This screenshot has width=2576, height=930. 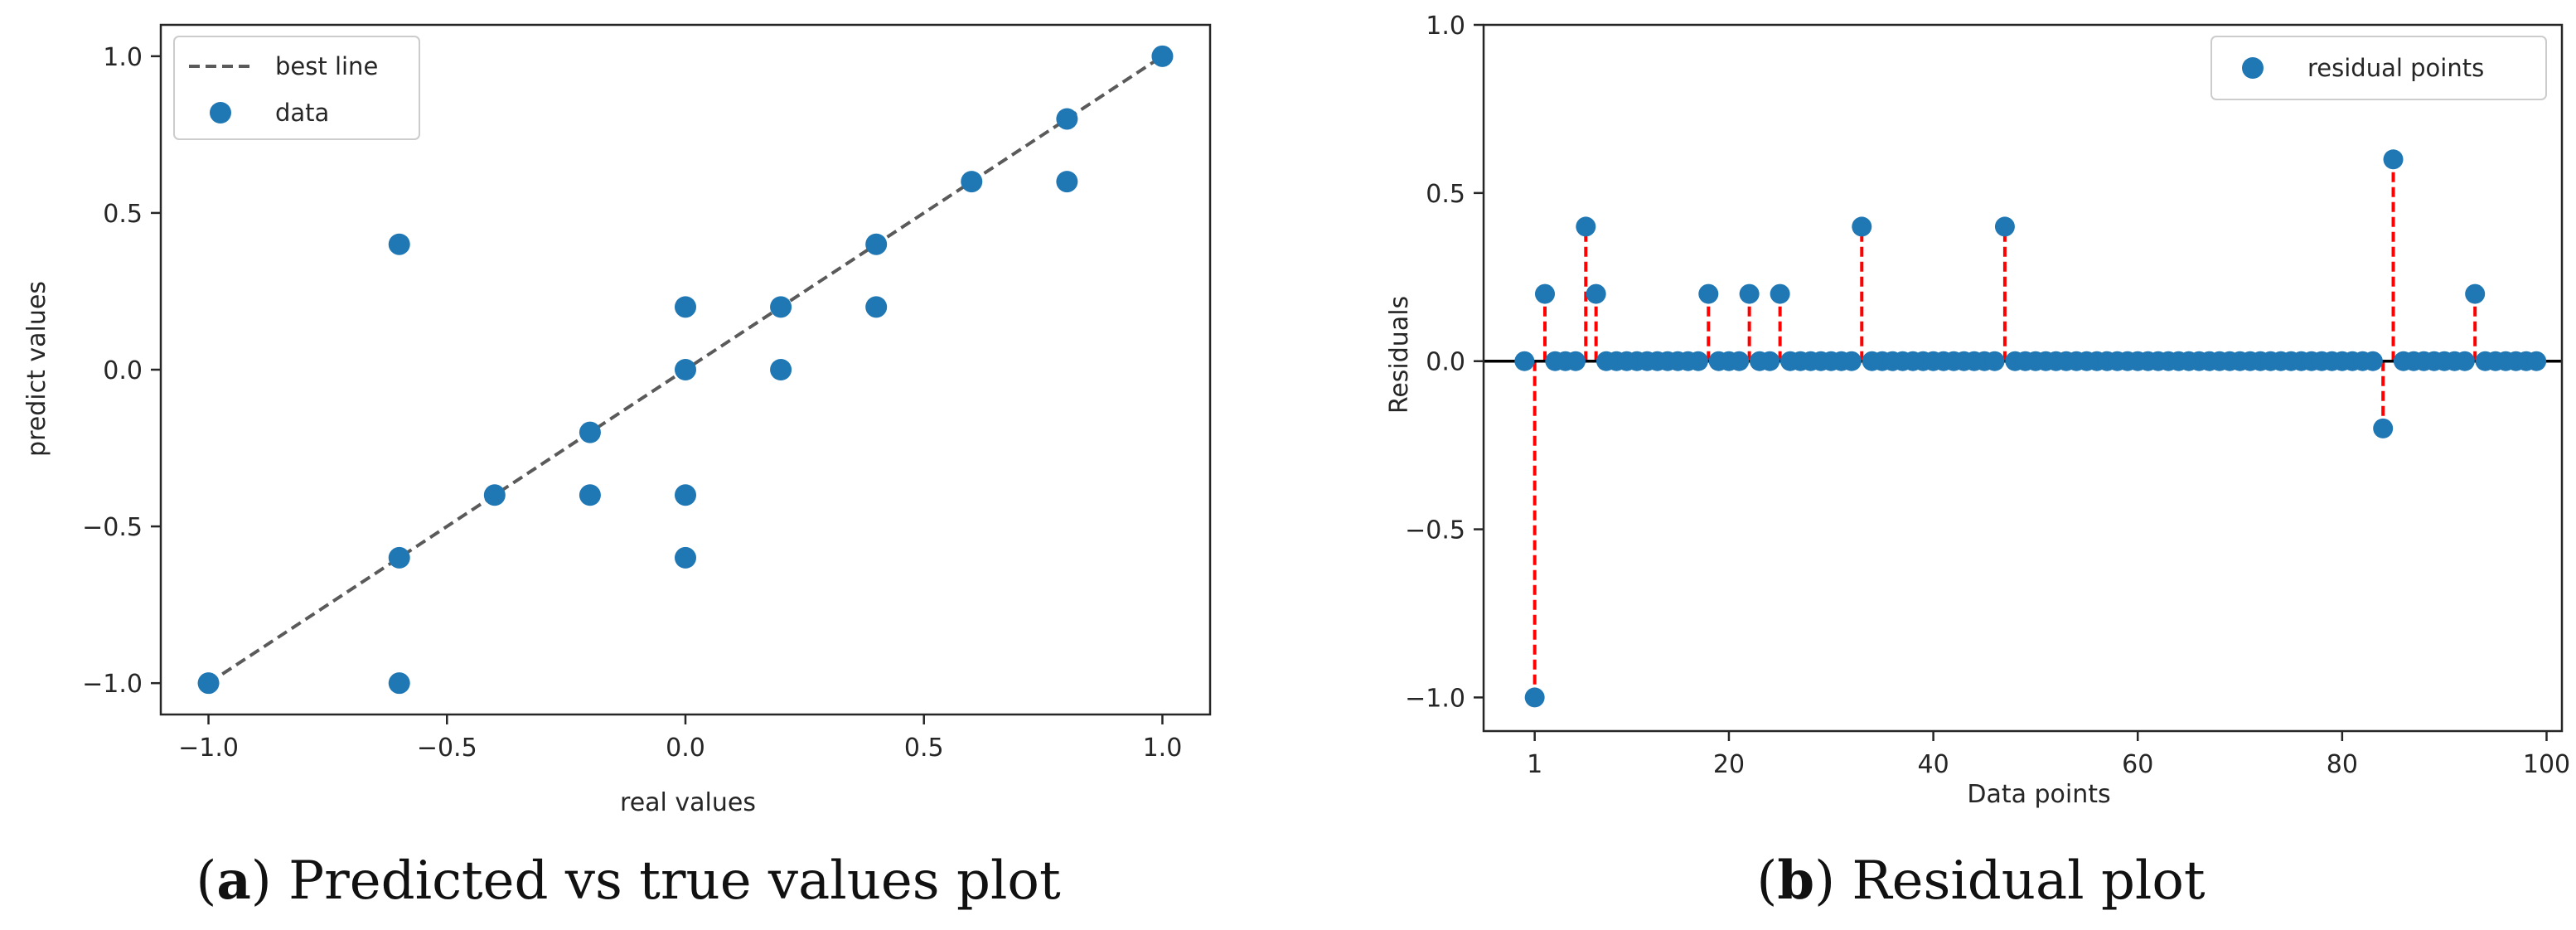 What do you see at coordinates (1933, 764) in the screenshot?
I see `panel-b-x-tick-label: 40` at bounding box center [1933, 764].